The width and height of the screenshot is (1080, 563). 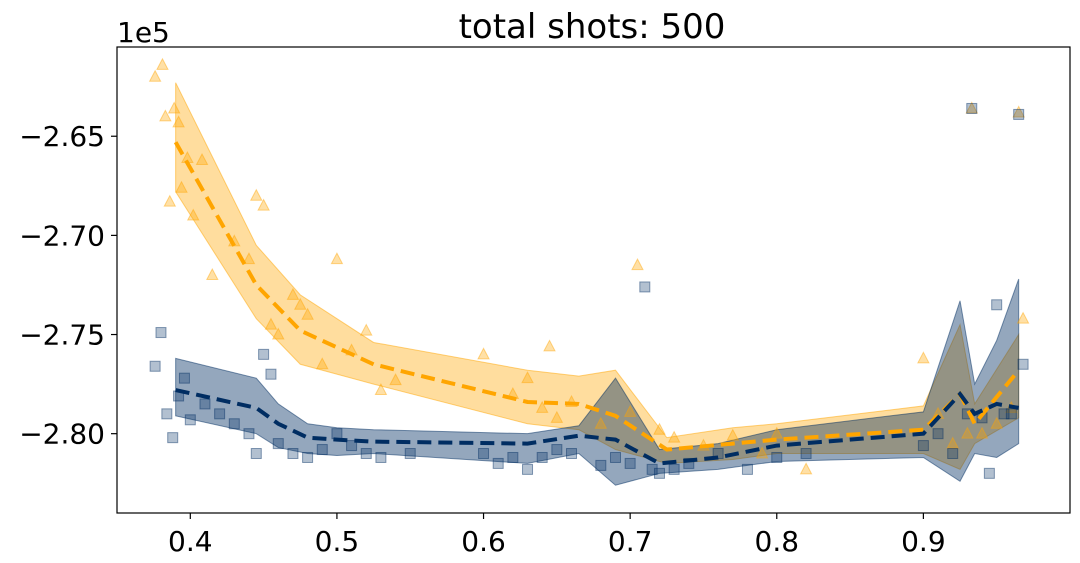 I want to click on x-tick-label: 0.5, so click(x=337, y=541).